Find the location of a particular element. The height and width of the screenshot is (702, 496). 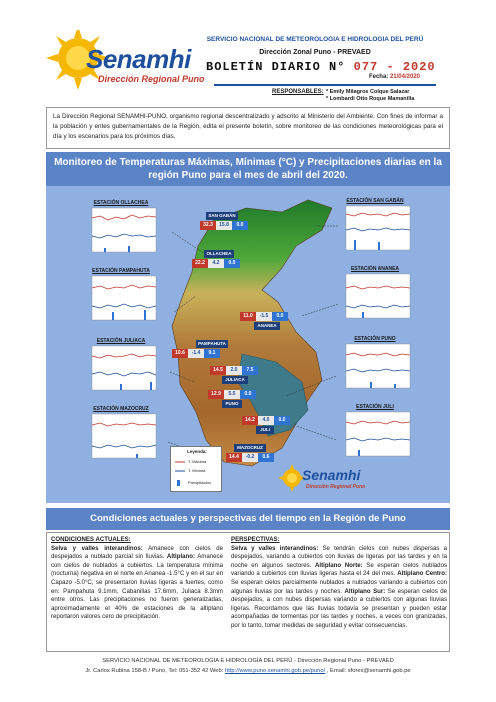

subheading: Altiplano Norte: is located at coordinates (339, 565).